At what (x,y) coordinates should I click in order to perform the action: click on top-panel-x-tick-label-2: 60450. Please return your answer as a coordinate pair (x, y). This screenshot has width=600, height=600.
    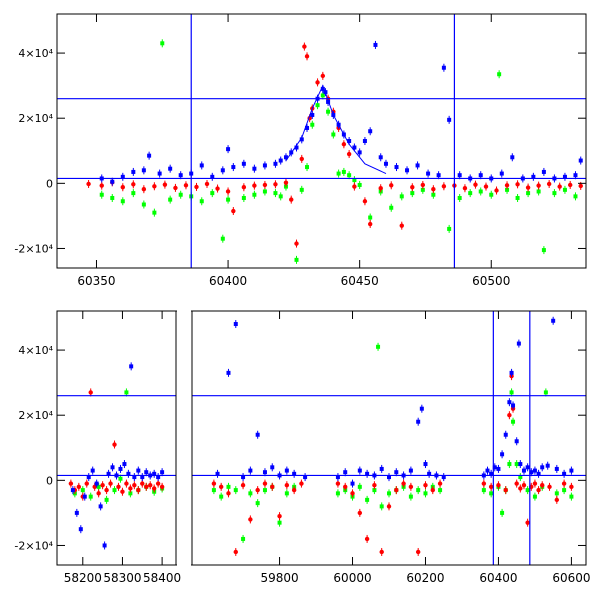
    Looking at the image, I should click on (360, 281).